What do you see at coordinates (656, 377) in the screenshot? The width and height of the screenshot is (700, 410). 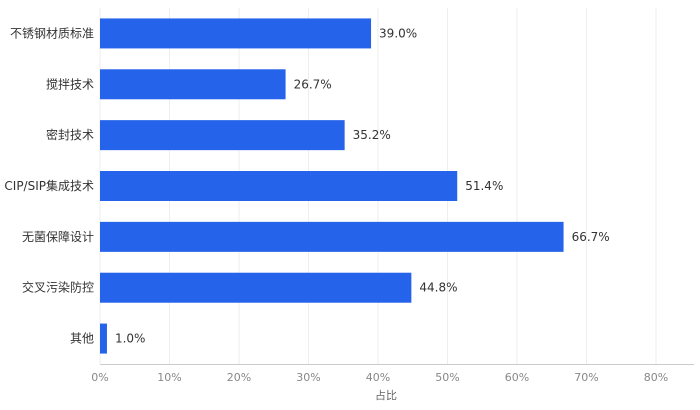 I see `x-tick-label: 80%` at bounding box center [656, 377].